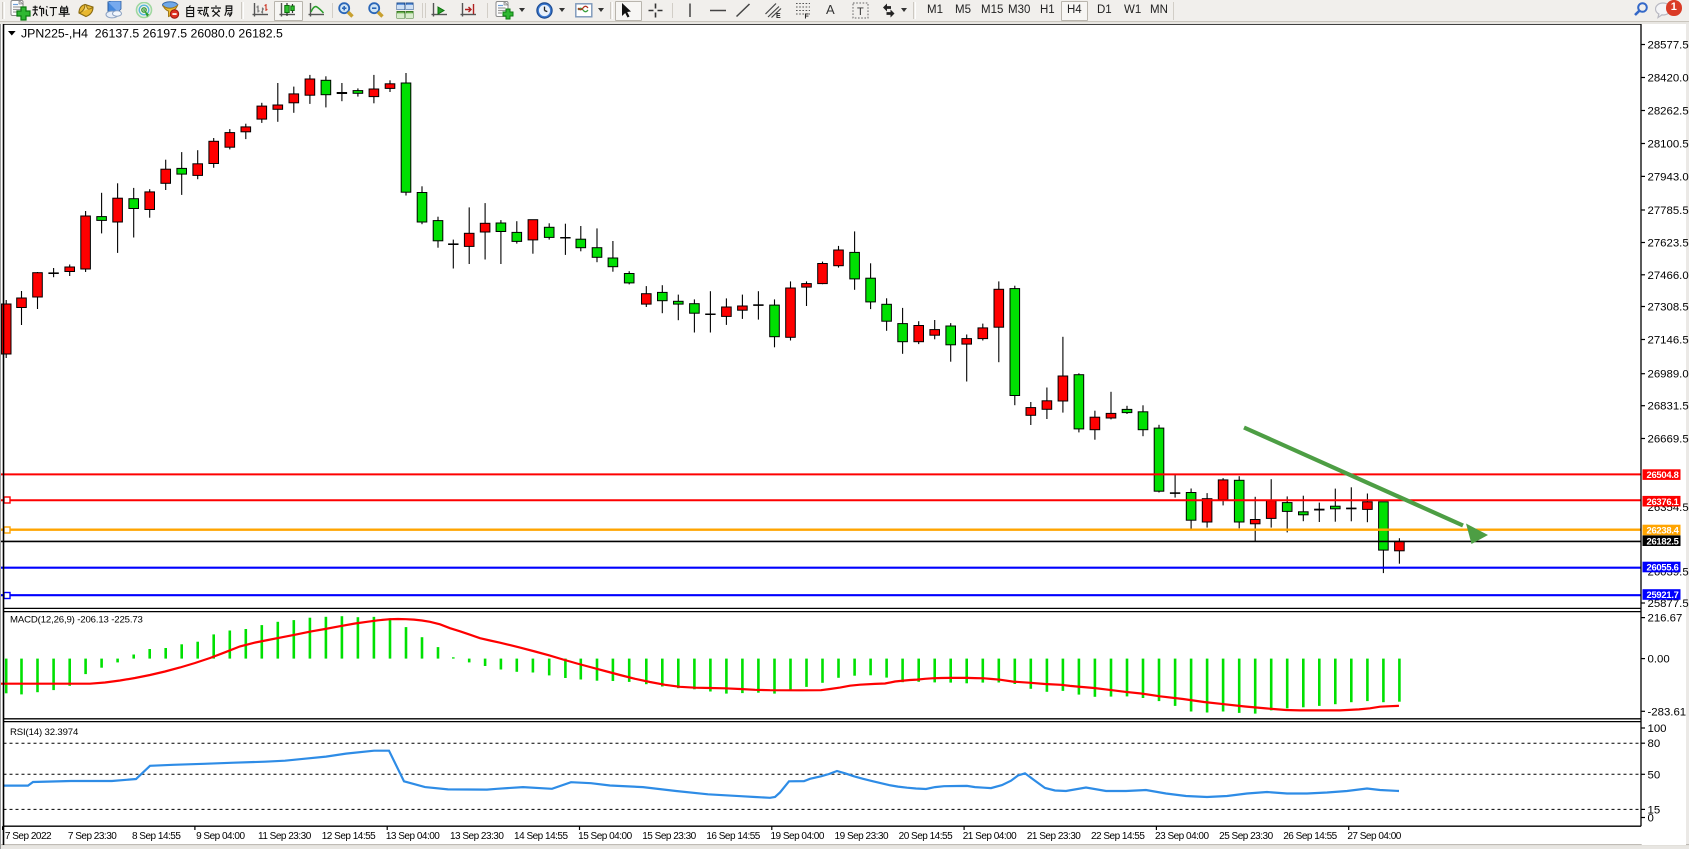  I want to click on svg-text: E, so click(778, 16).